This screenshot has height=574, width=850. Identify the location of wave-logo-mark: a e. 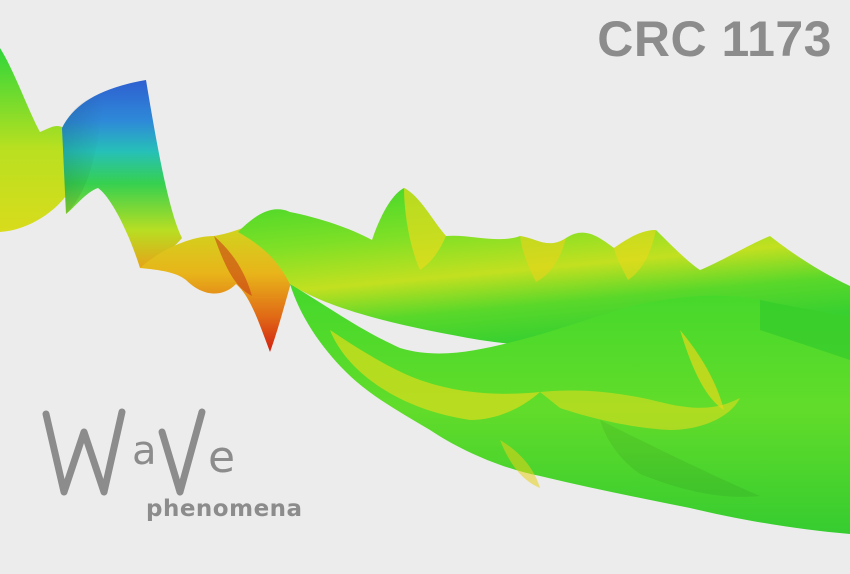
(138, 452).